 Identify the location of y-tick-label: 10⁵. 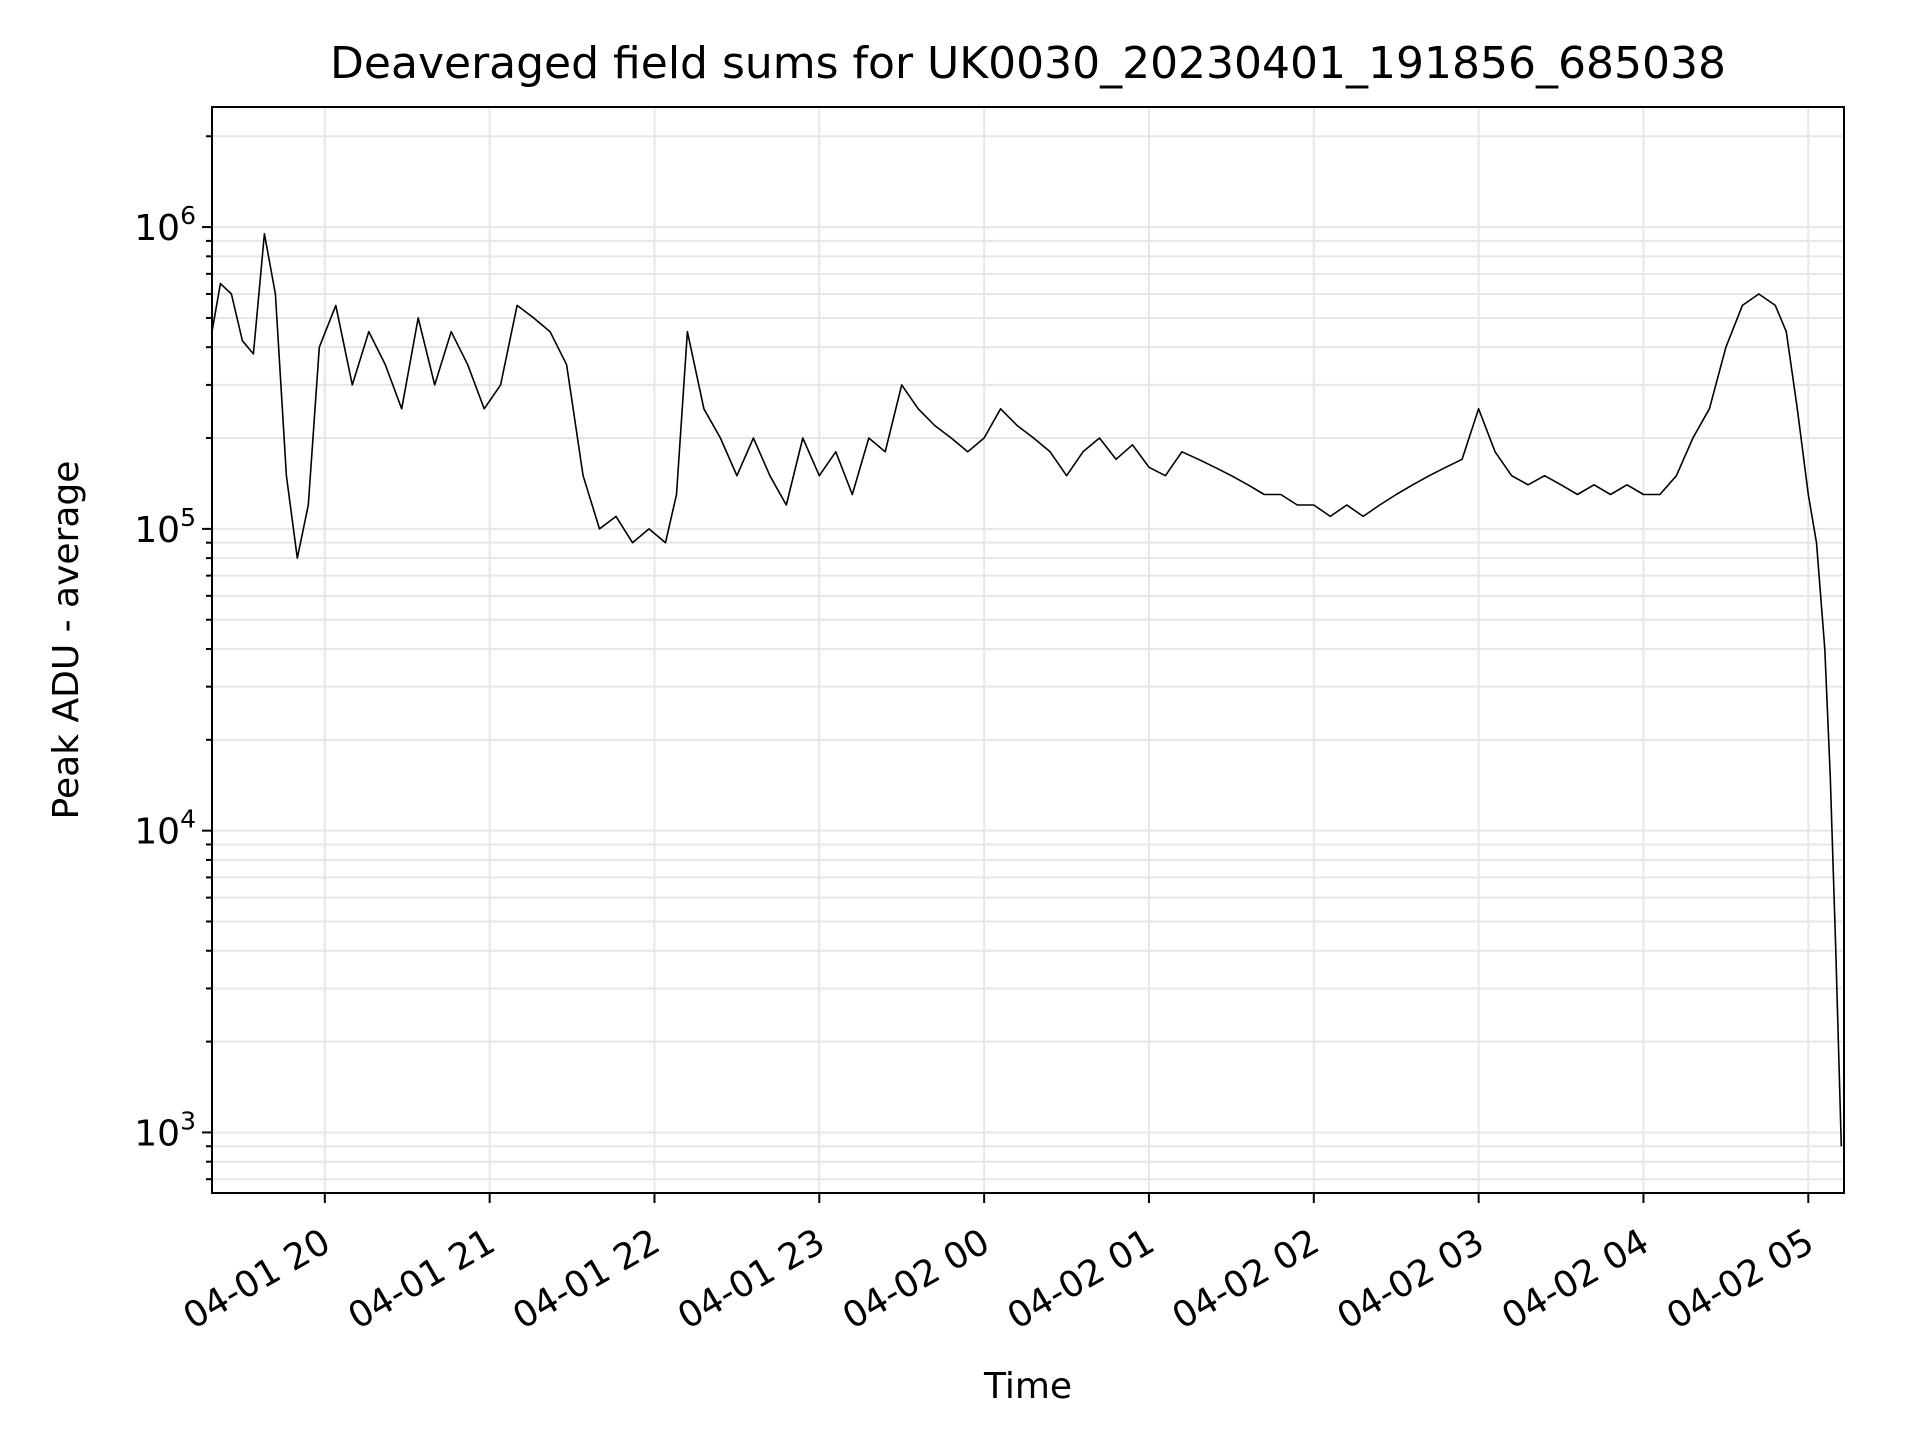
(165, 527).